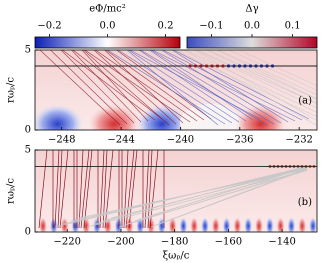 The width and height of the screenshot is (331, 263). Describe the element at coordinates (28, 150) in the screenshot. I see `y-tick-label: 5` at that location.